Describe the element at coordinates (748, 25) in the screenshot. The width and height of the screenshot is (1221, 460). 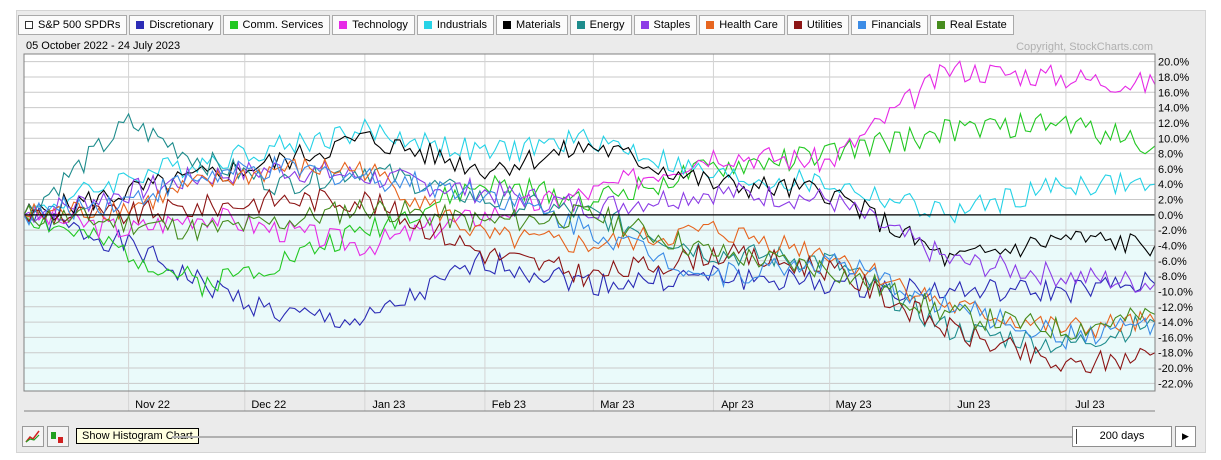
I see `legend-label: Health Care` at that location.